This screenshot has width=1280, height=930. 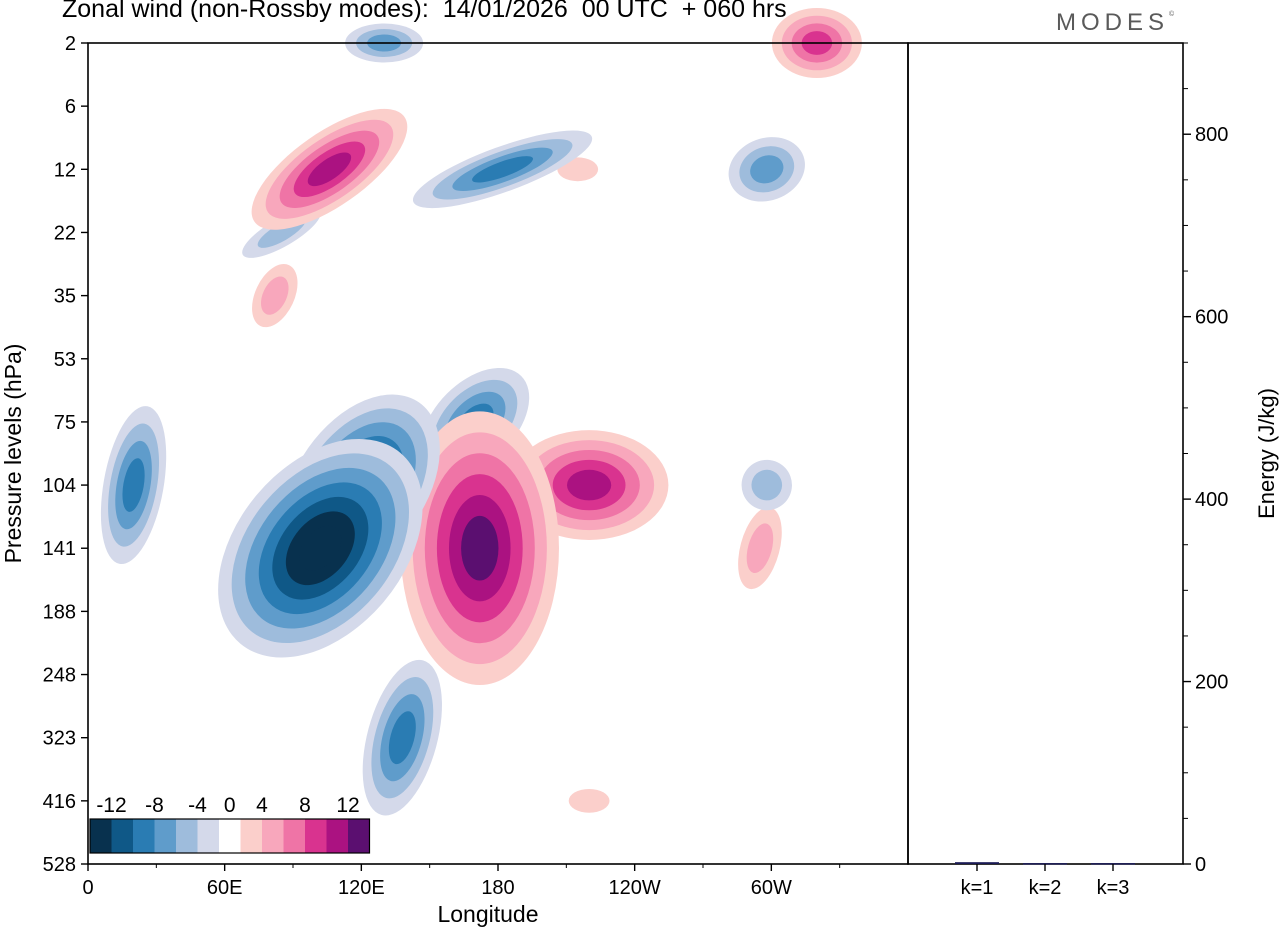 What do you see at coordinates (59, 612) in the screenshot?
I see `y-tick-label: 188` at bounding box center [59, 612].